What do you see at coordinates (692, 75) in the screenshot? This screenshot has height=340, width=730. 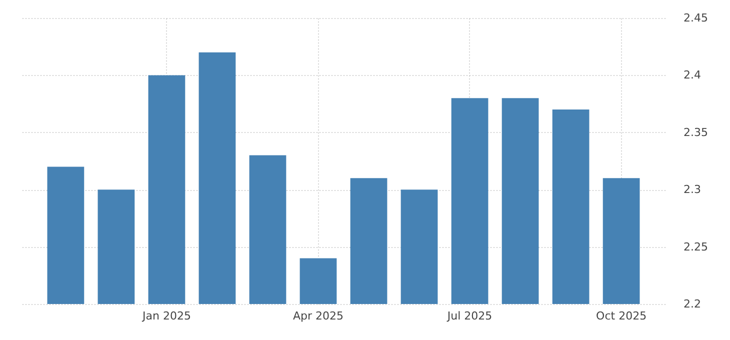 I see `y-tick-label: 2.4` at bounding box center [692, 75].